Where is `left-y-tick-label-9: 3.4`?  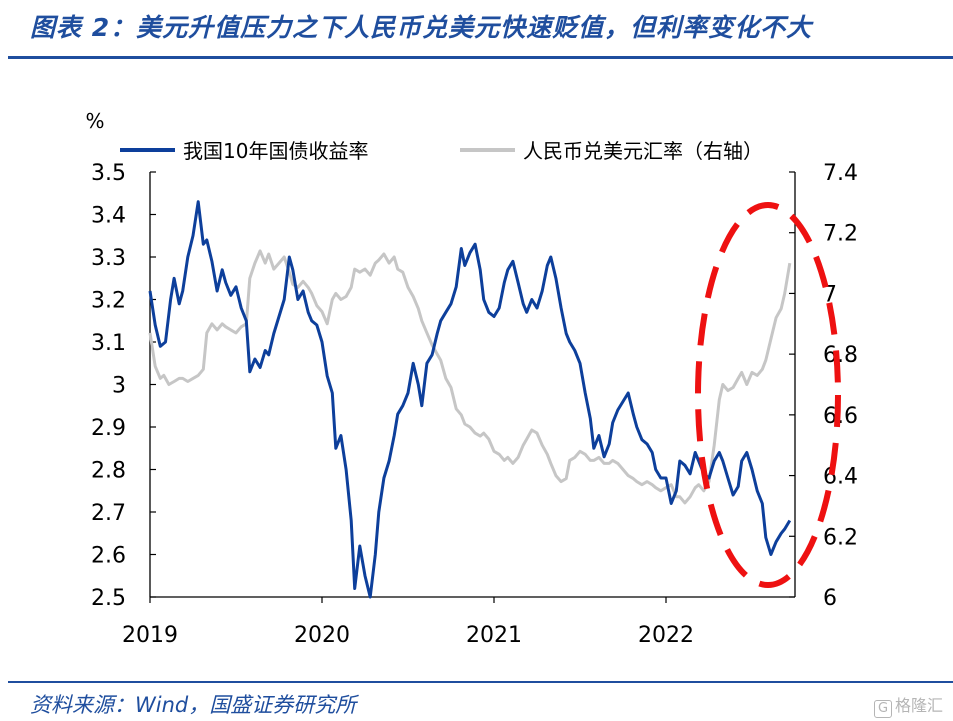
left-y-tick-label-9: 3.4 is located at coordinates (108, 216).